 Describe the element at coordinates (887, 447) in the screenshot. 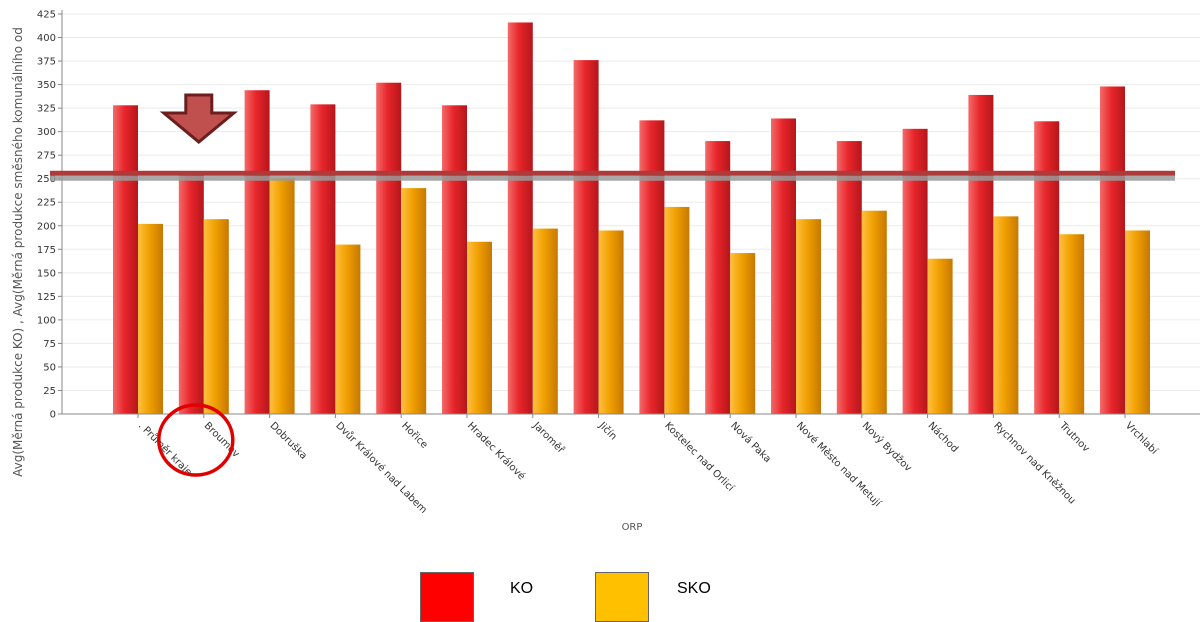

I see `x-tick-label: Nový Bydžov` at that location.